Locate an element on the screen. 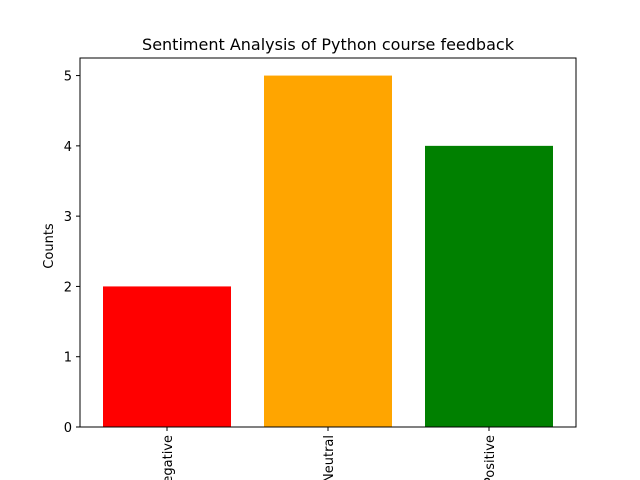 The height and width of the screenshot is (480, 640). y-tick-label: 2 is located at coordinates (68, 287).